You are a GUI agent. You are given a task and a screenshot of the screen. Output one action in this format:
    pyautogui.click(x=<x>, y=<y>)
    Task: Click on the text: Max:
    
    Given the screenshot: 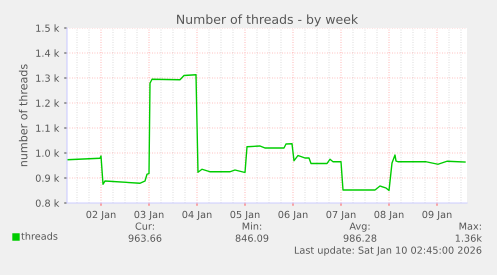 What is the action you would take?
    pyautogui.click(x=470, y=226)
    